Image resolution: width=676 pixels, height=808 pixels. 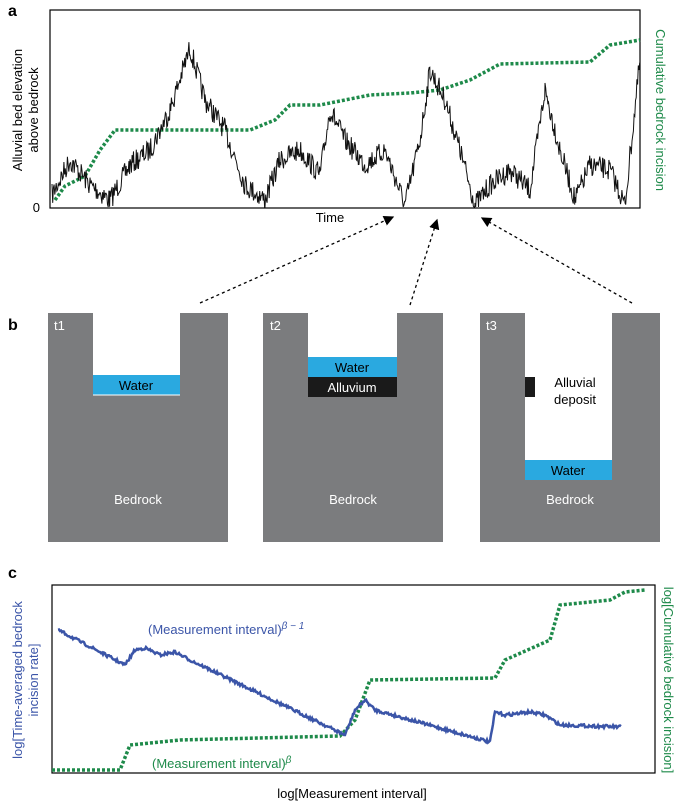 I want to click on panel-label: c, so click(x=12, y=573).